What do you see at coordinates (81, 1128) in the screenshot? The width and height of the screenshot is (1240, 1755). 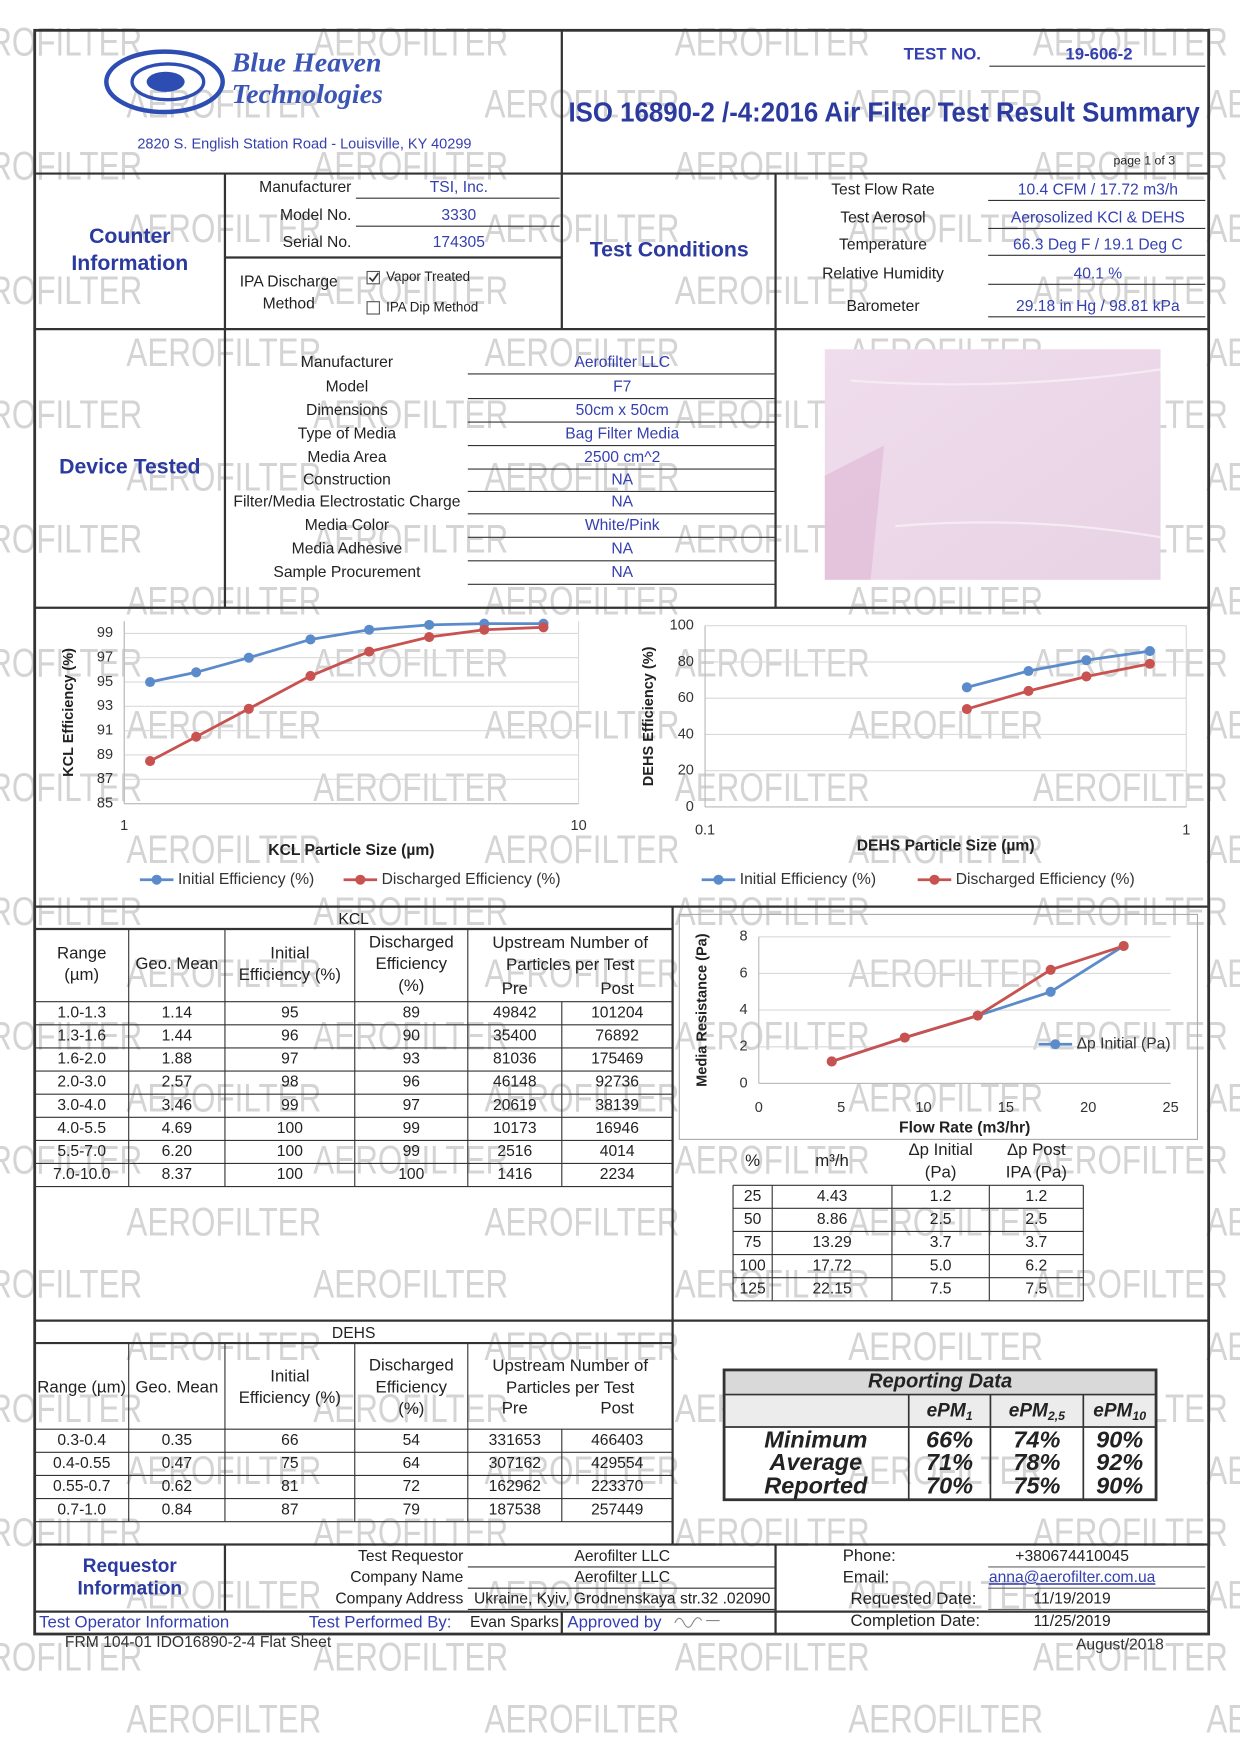 I see `table-cell: 4.0-5.5` at bounding box center [81, 1128].